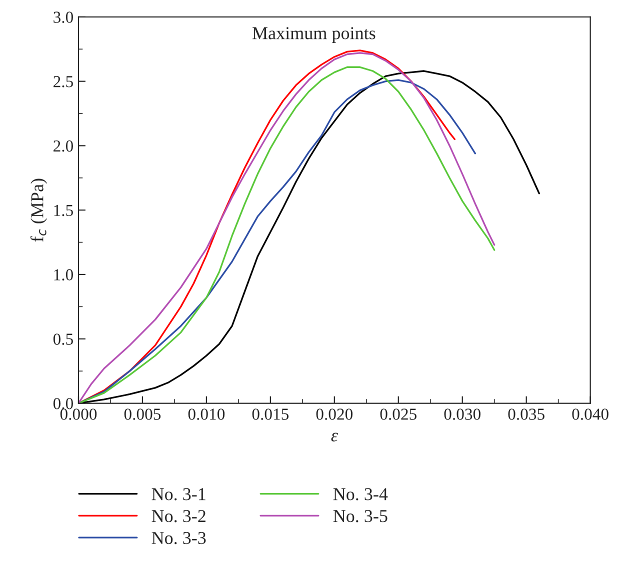  Describe the element at coordinates (63, 210) in the screenshot. I see `y-tick-label: 1.5` at that location.